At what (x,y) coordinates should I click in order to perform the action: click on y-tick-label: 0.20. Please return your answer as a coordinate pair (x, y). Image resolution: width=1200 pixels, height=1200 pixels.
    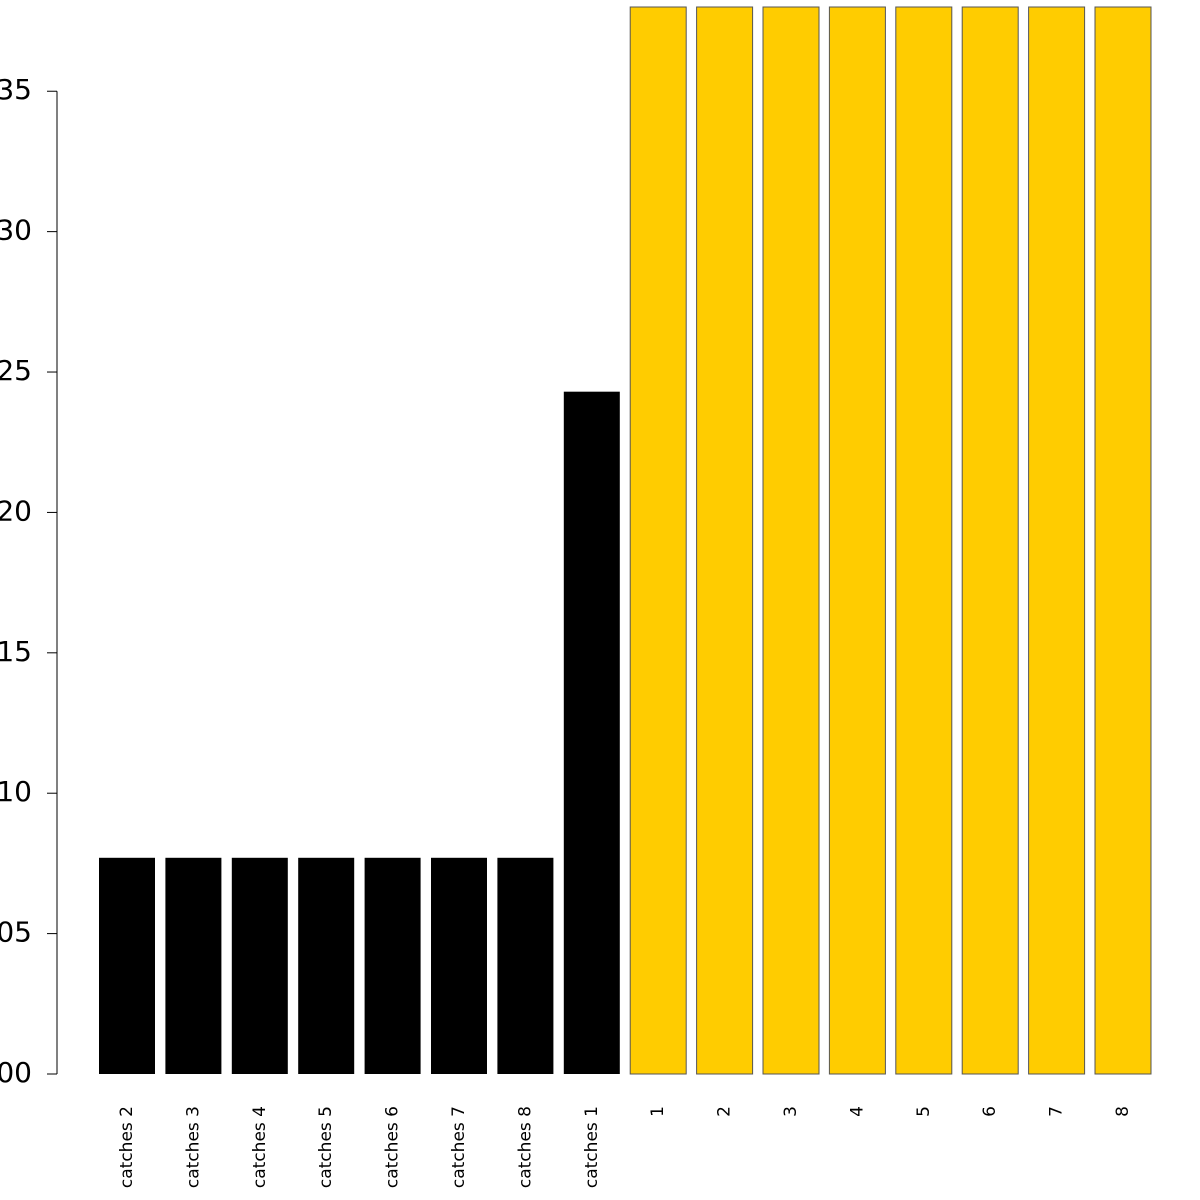
    Looking at the image, I should click on (16, 510).